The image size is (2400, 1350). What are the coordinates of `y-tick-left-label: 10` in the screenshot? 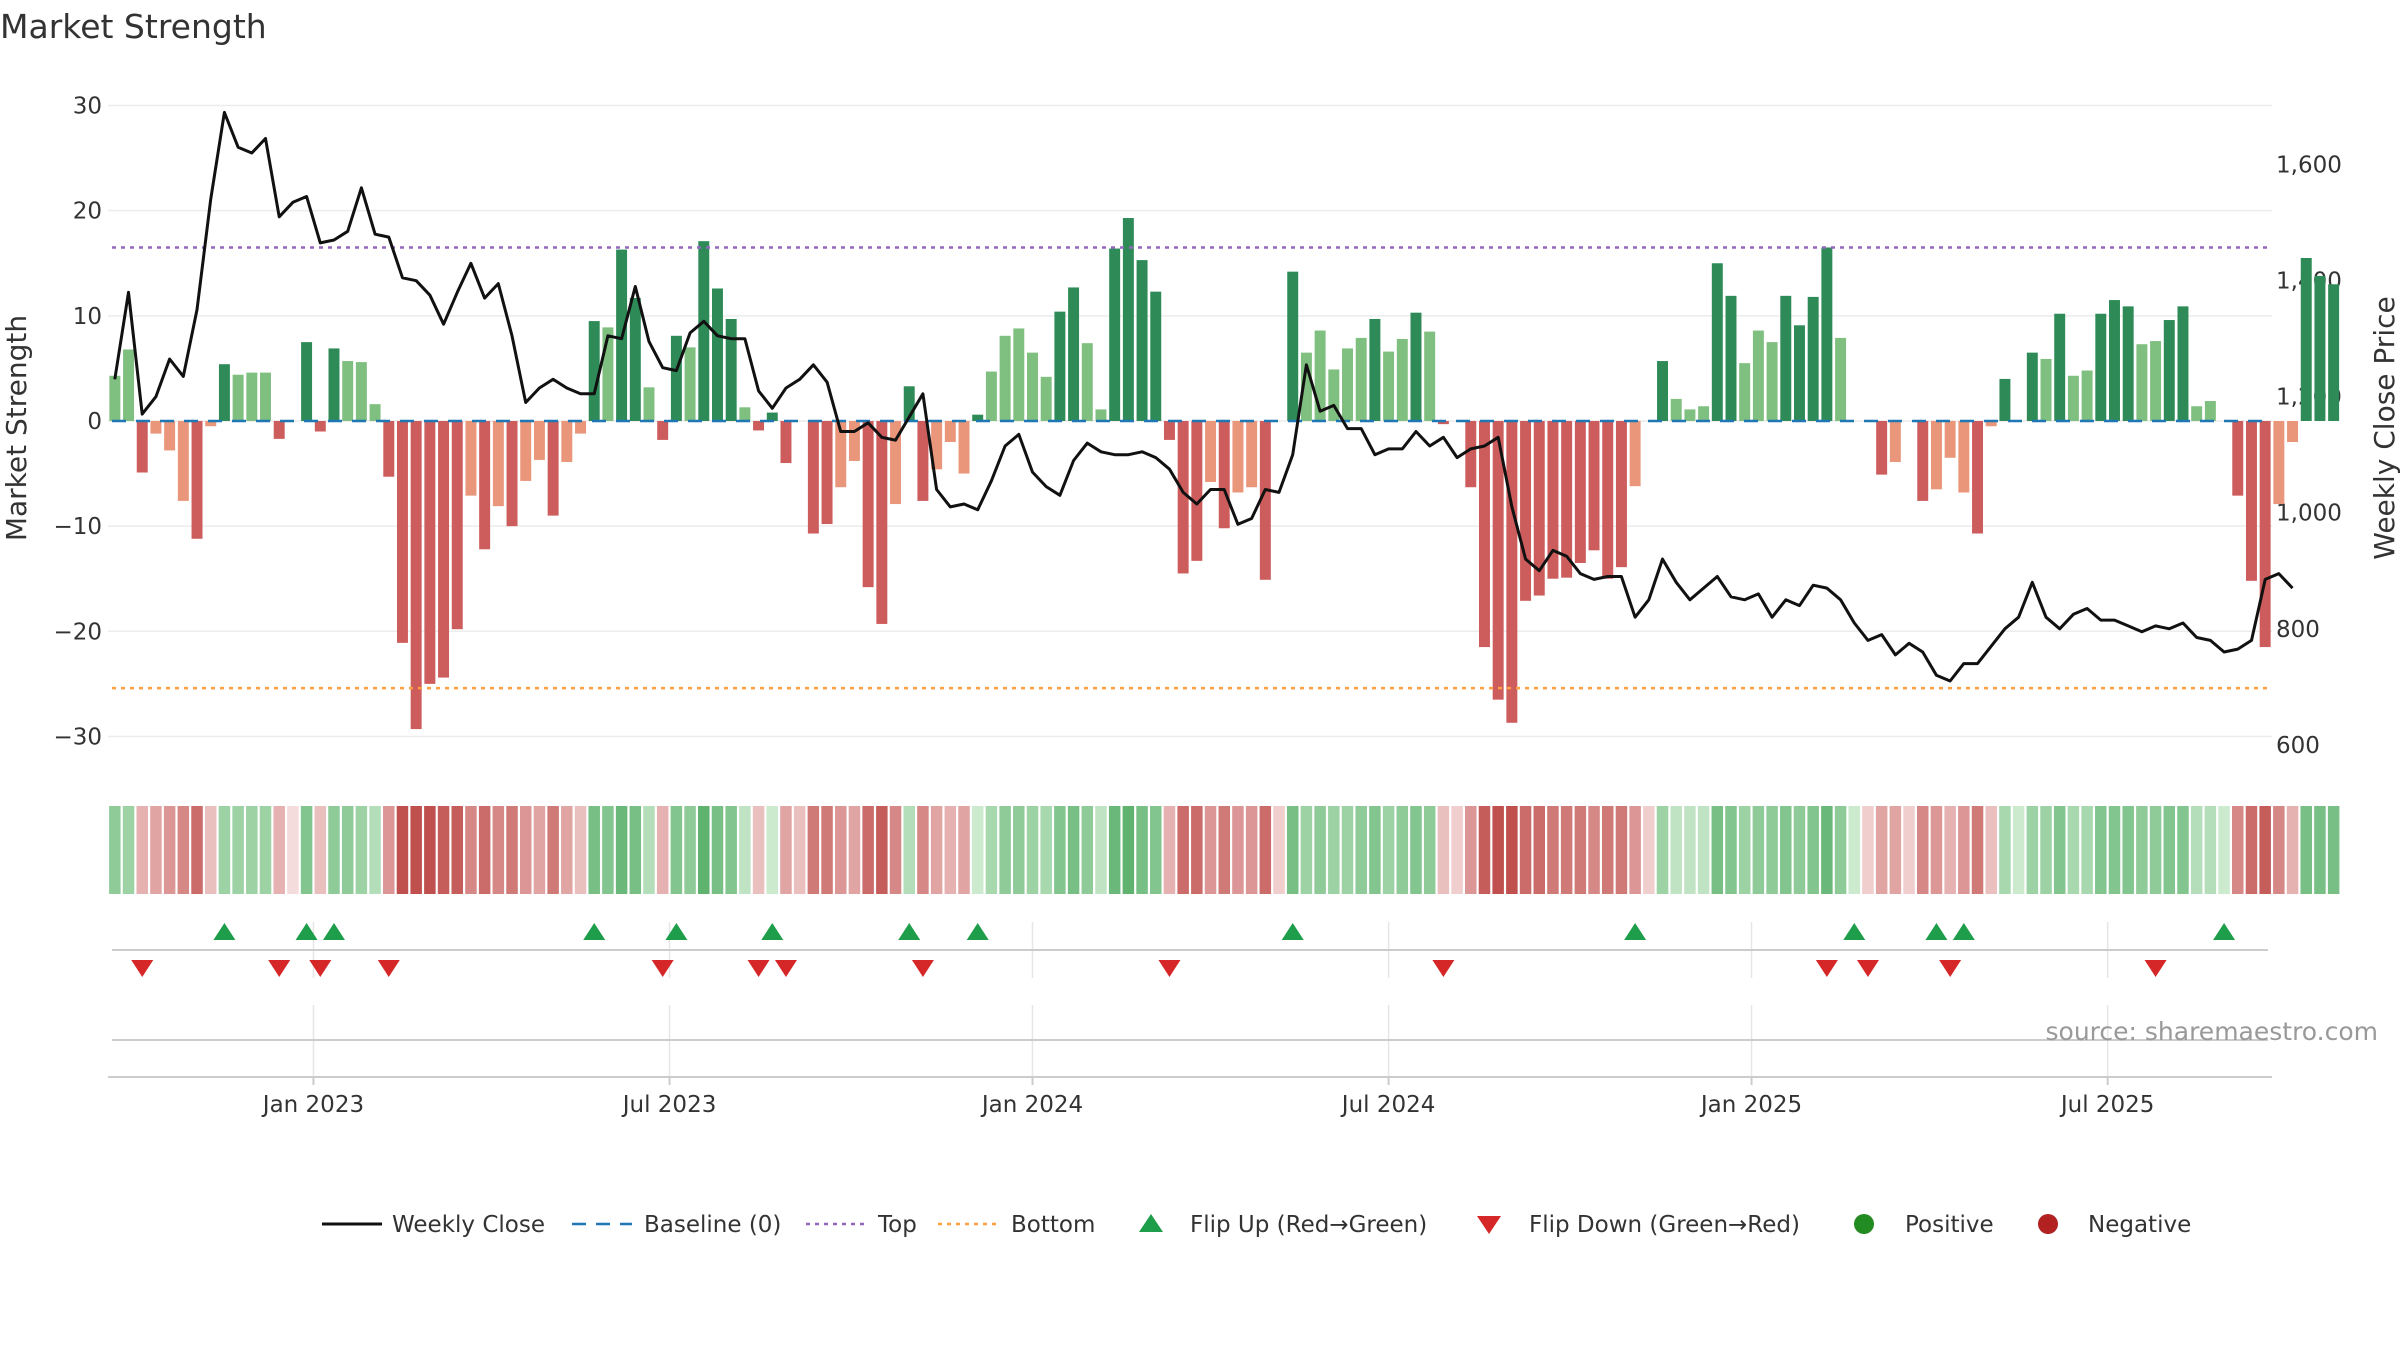 It's located at (87, 317).